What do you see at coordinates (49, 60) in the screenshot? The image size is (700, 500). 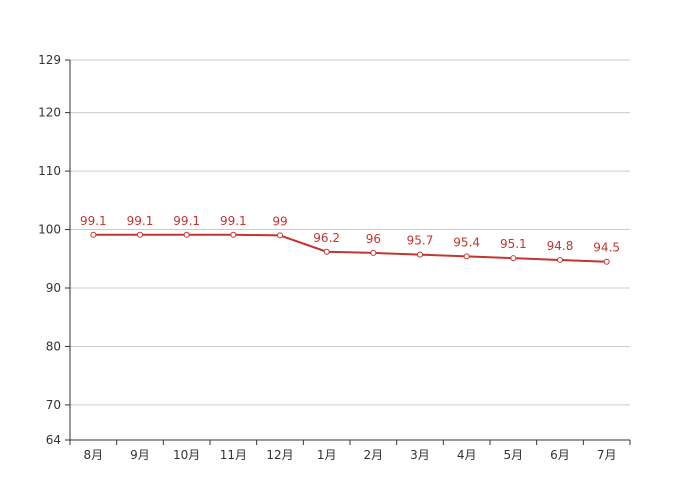 I see `y-tick-label: 129` at bounding box center [49, 60].